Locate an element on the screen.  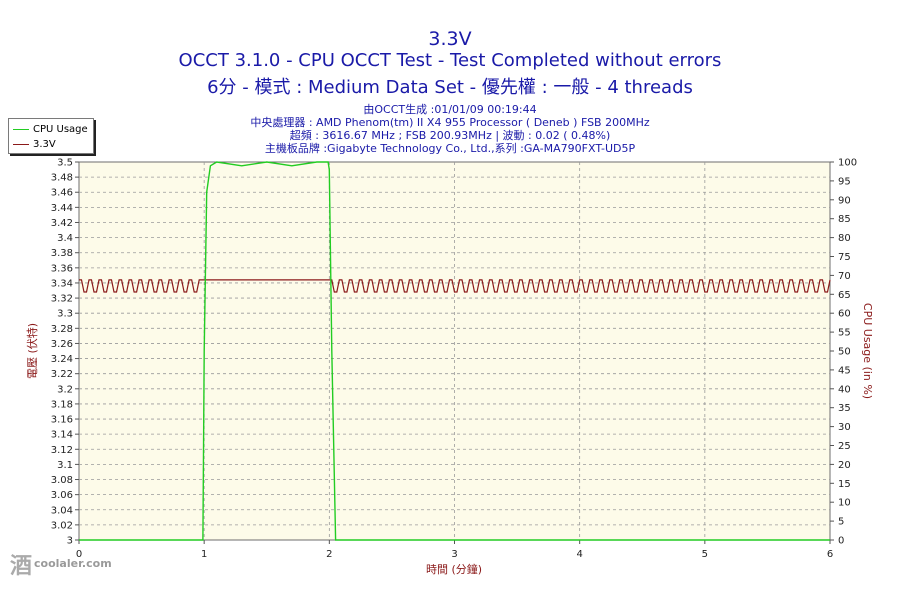
legend-label-cpu-usage: CPU Usage is located at coordinates (60, 129).